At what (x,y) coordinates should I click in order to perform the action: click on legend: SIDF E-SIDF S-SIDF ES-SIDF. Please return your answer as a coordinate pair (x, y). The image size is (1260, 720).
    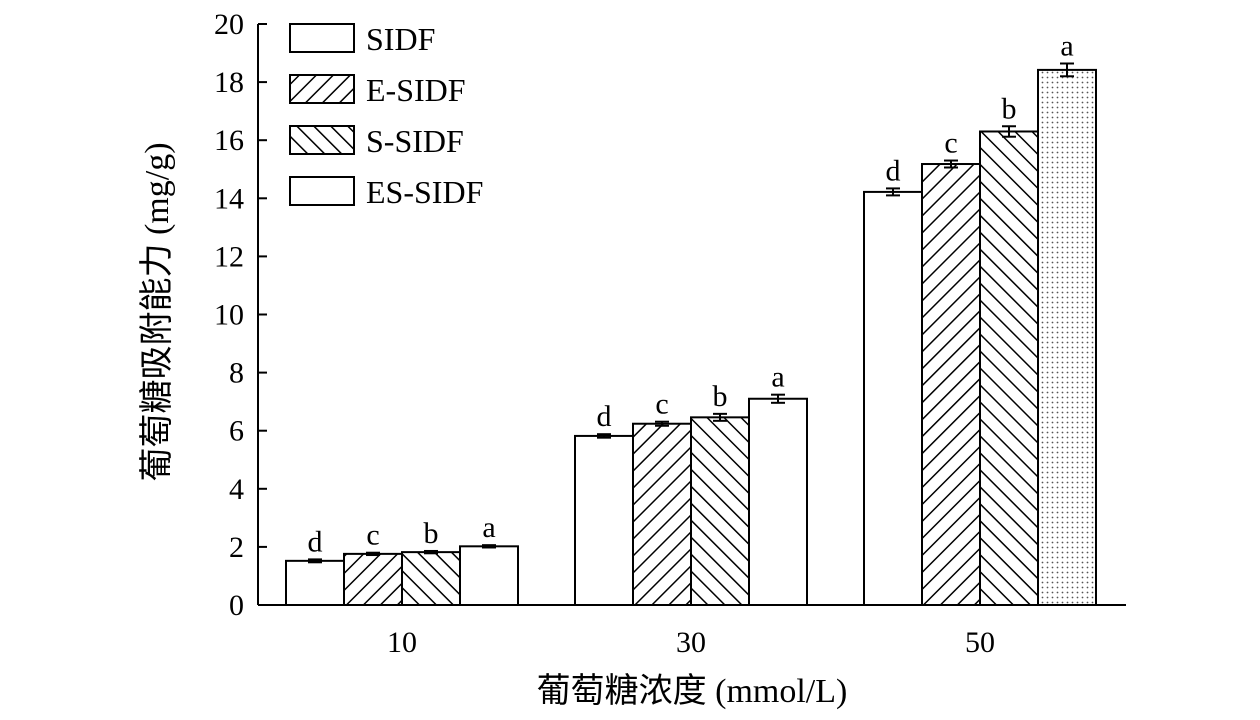
    Looking at the image, I should click on (386, 115).